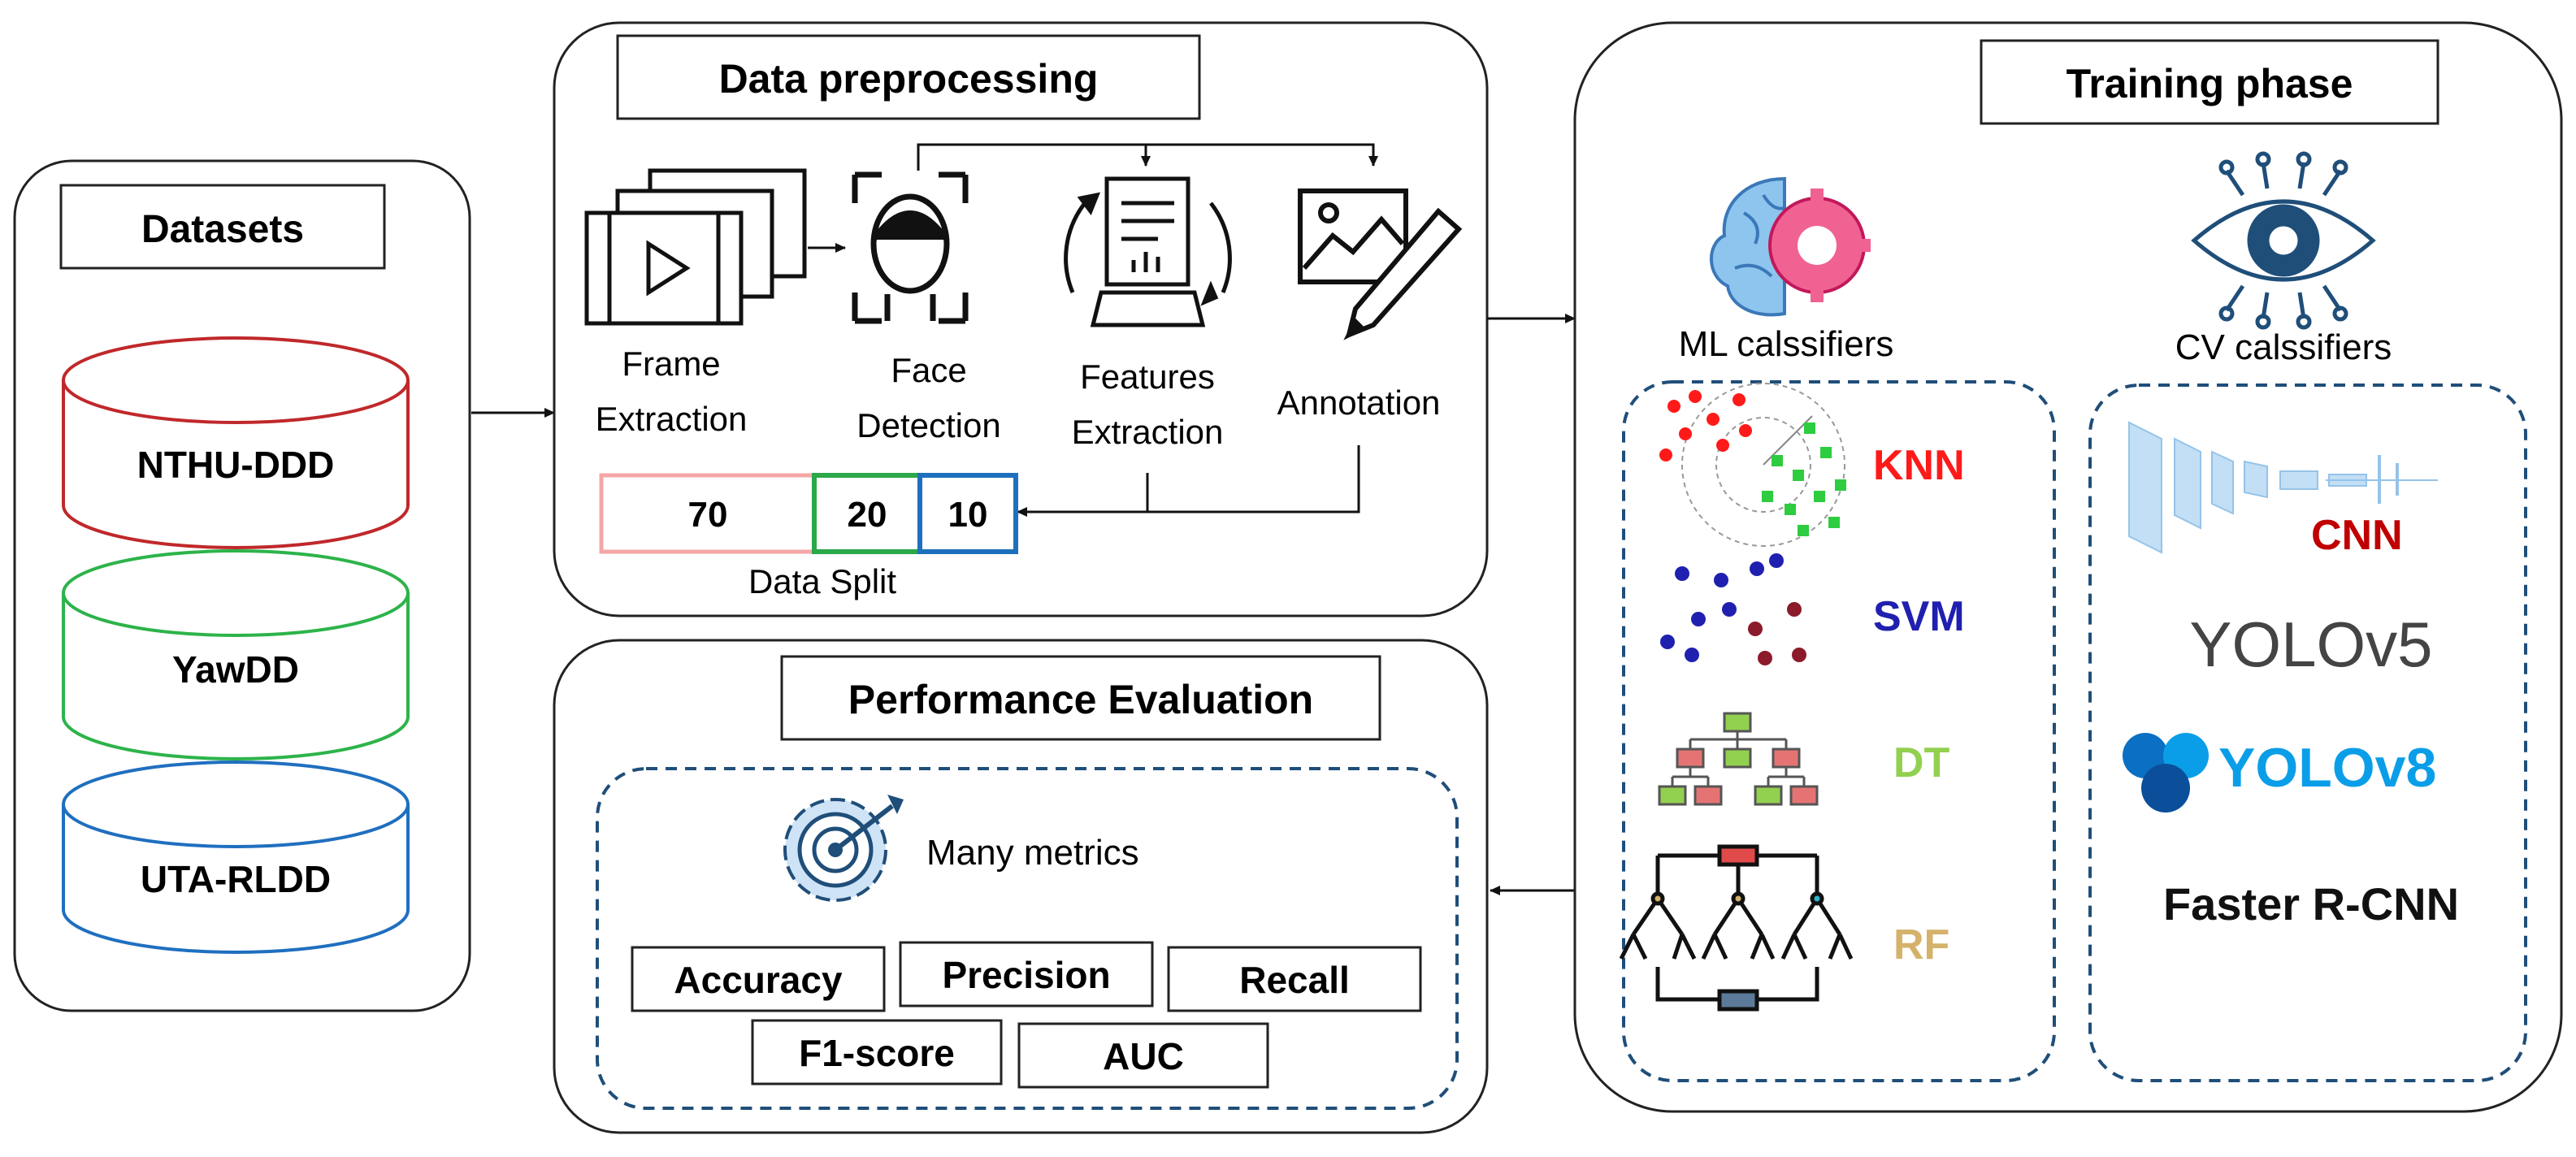 The width and height of the screenshot is (2576, 1157). I want to click on step-frame-line2: Extraction, so click(672, 419).